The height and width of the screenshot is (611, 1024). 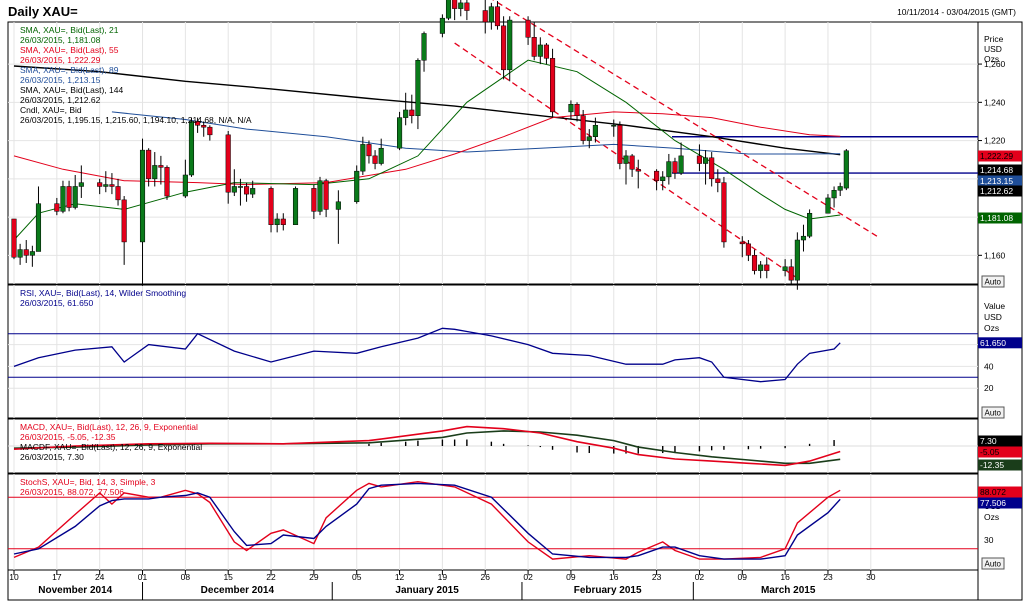 I want to click on rsi-unit-label: USD, so click(x=993, y=317).